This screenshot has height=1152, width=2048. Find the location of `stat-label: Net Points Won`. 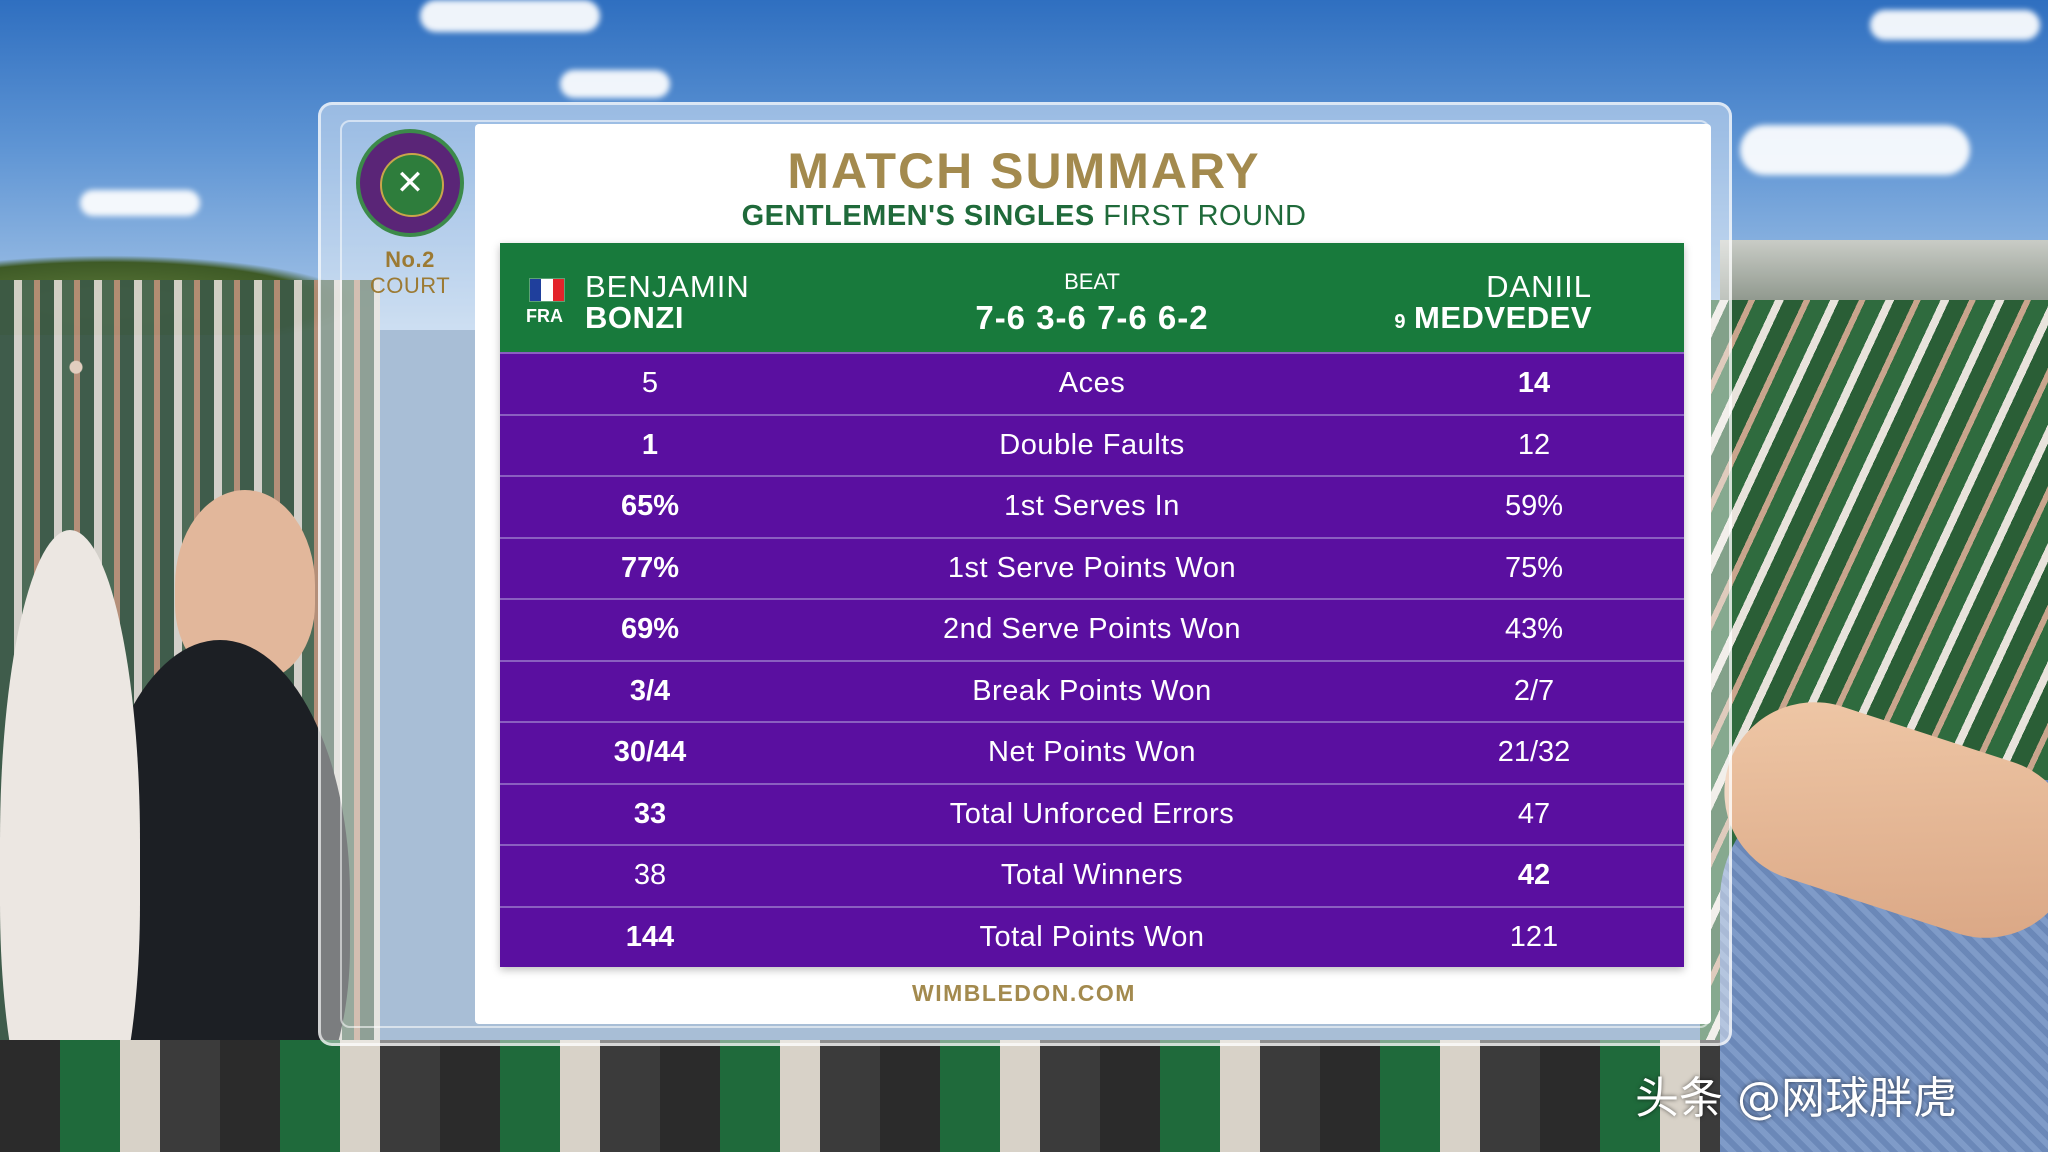

stat-label: Net Points Won is located at coordinates (1092, 752).